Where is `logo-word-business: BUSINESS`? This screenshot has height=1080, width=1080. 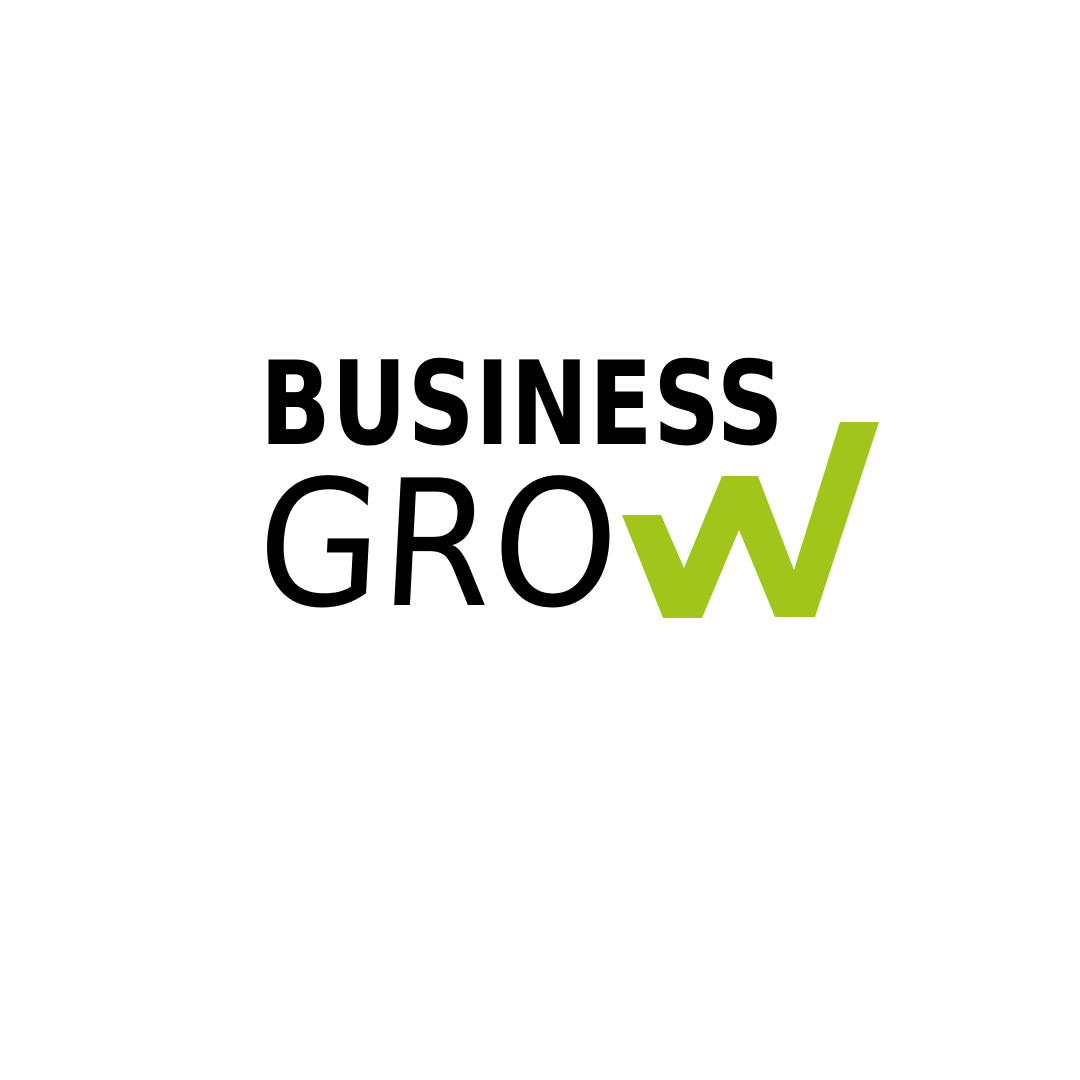
logo-word-business: BUSINESS is located at coordinates (522, 405).